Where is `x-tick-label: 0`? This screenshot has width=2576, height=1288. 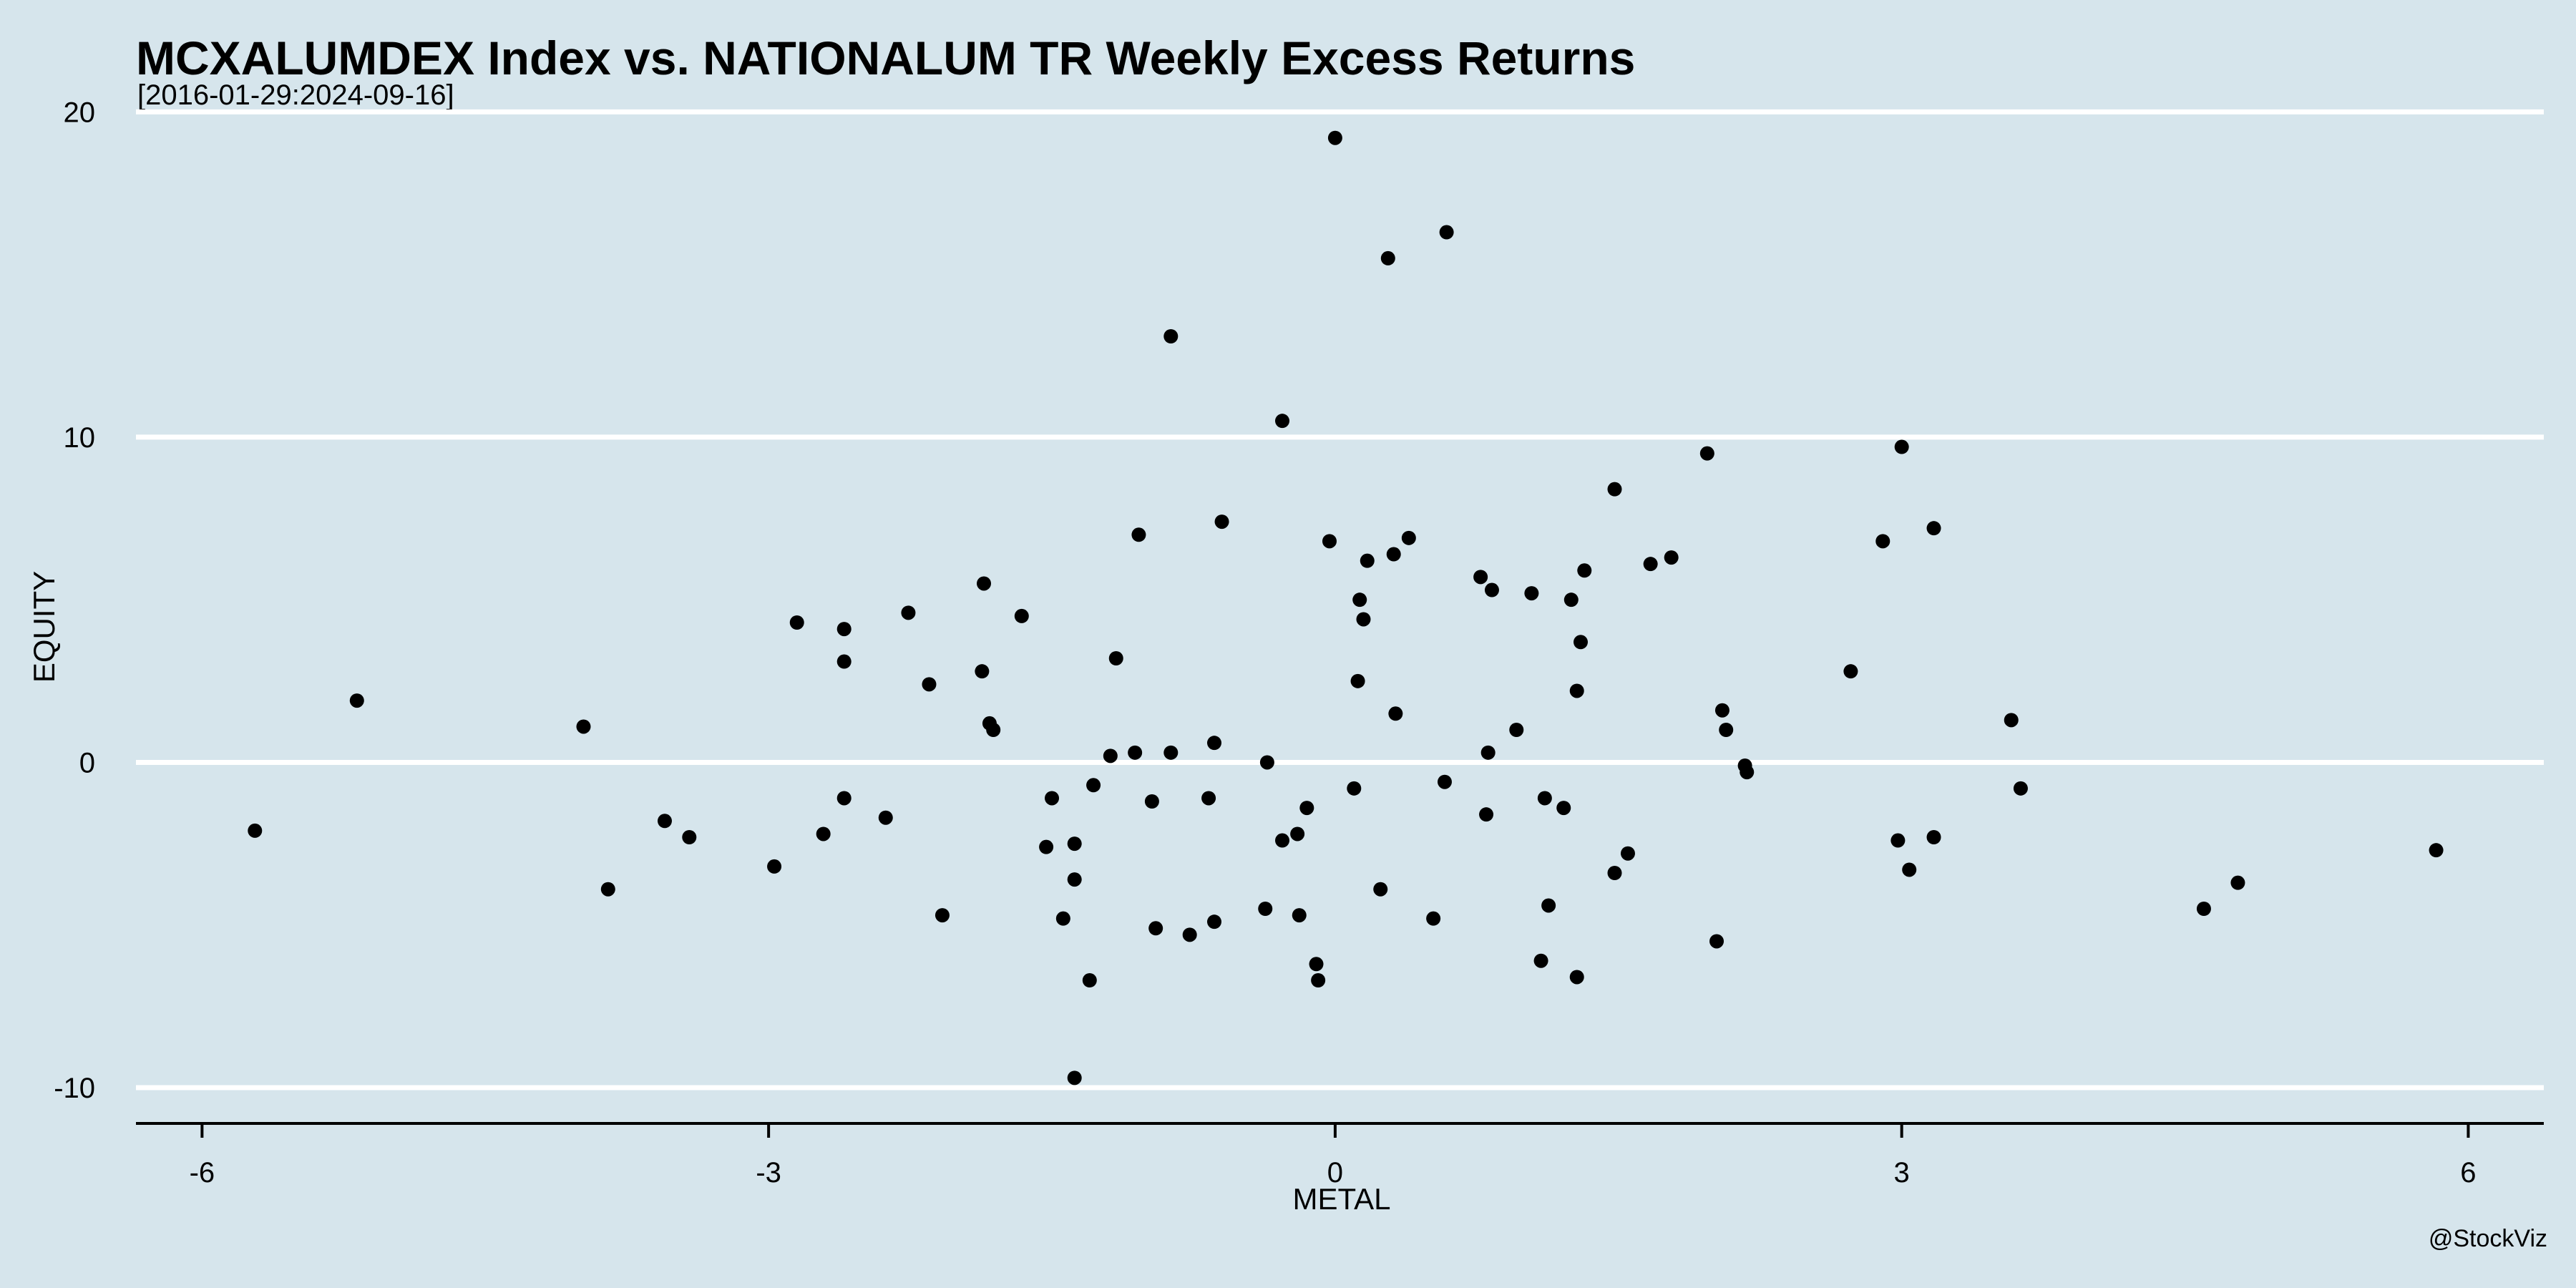 x-tick-label: 0 is located at coordinates (1335, 1173).